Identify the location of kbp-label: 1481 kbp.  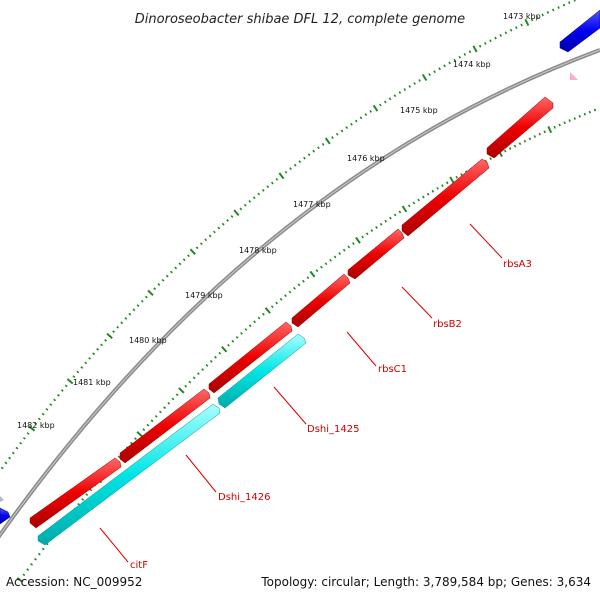
(92, 382).